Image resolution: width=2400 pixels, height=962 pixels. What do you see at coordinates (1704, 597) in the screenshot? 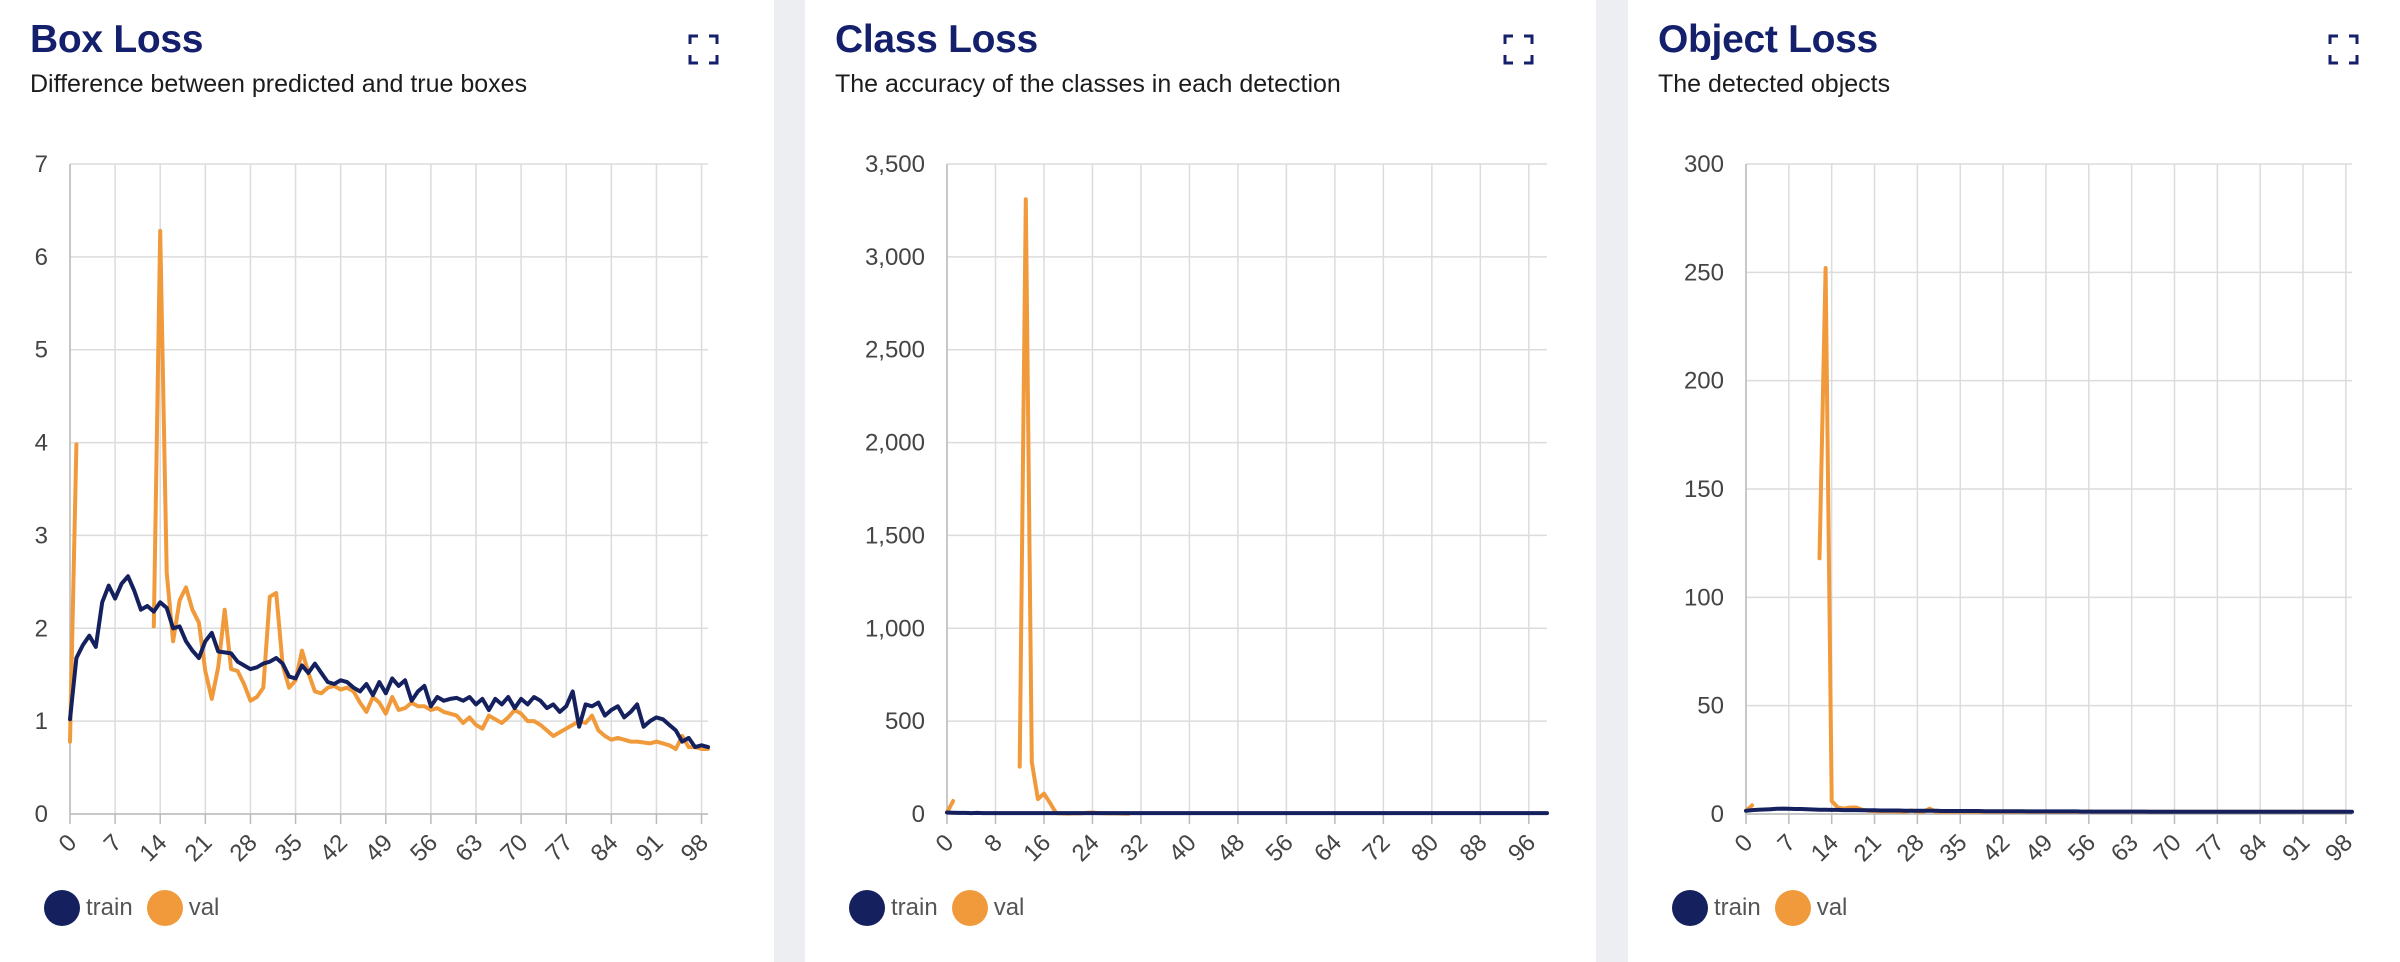
I see `y-tick-label: 100` at bounding box center [1704, 597].